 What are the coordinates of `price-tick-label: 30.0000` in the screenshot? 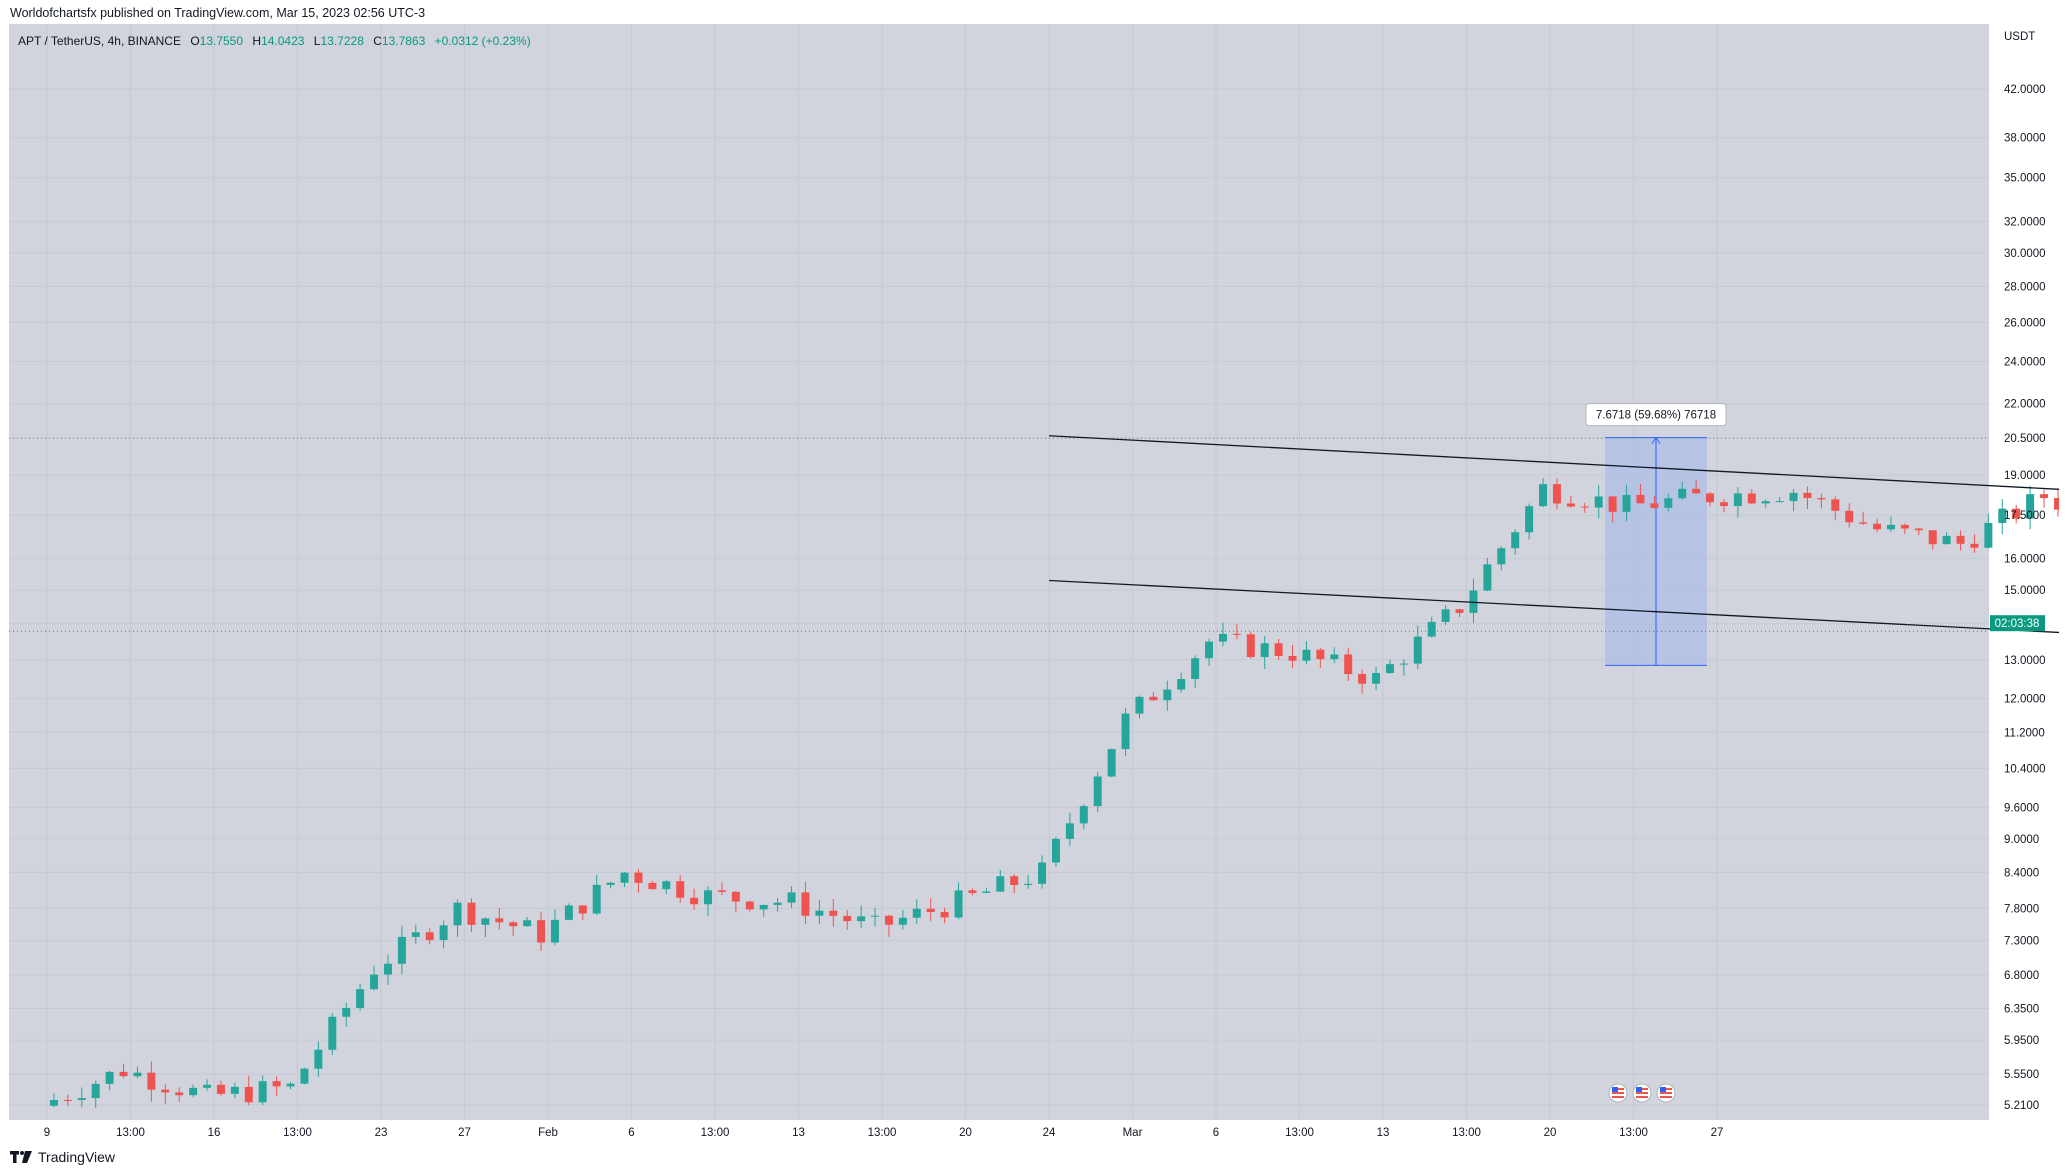 It's located at (2025, 254).